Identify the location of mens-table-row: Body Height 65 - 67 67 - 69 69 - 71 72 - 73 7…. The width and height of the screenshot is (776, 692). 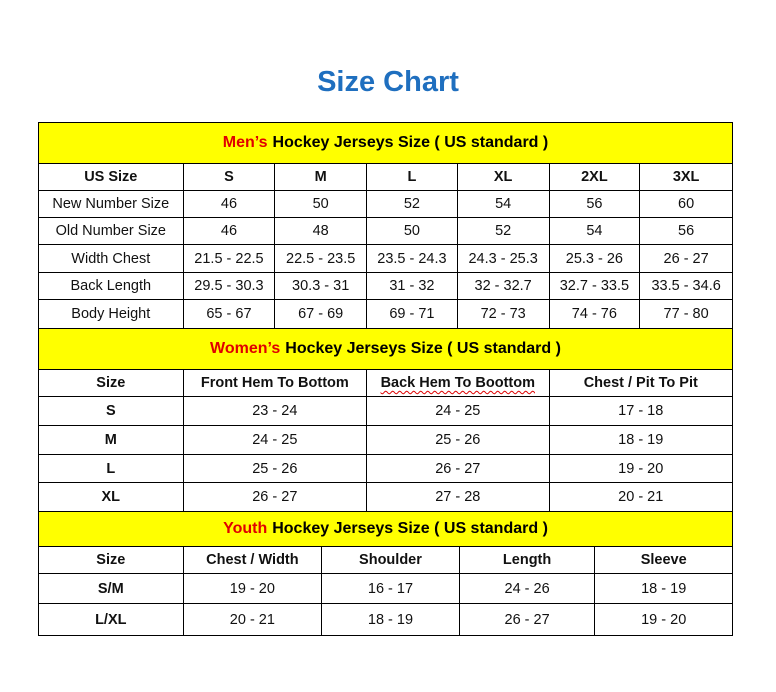
(385, 314).